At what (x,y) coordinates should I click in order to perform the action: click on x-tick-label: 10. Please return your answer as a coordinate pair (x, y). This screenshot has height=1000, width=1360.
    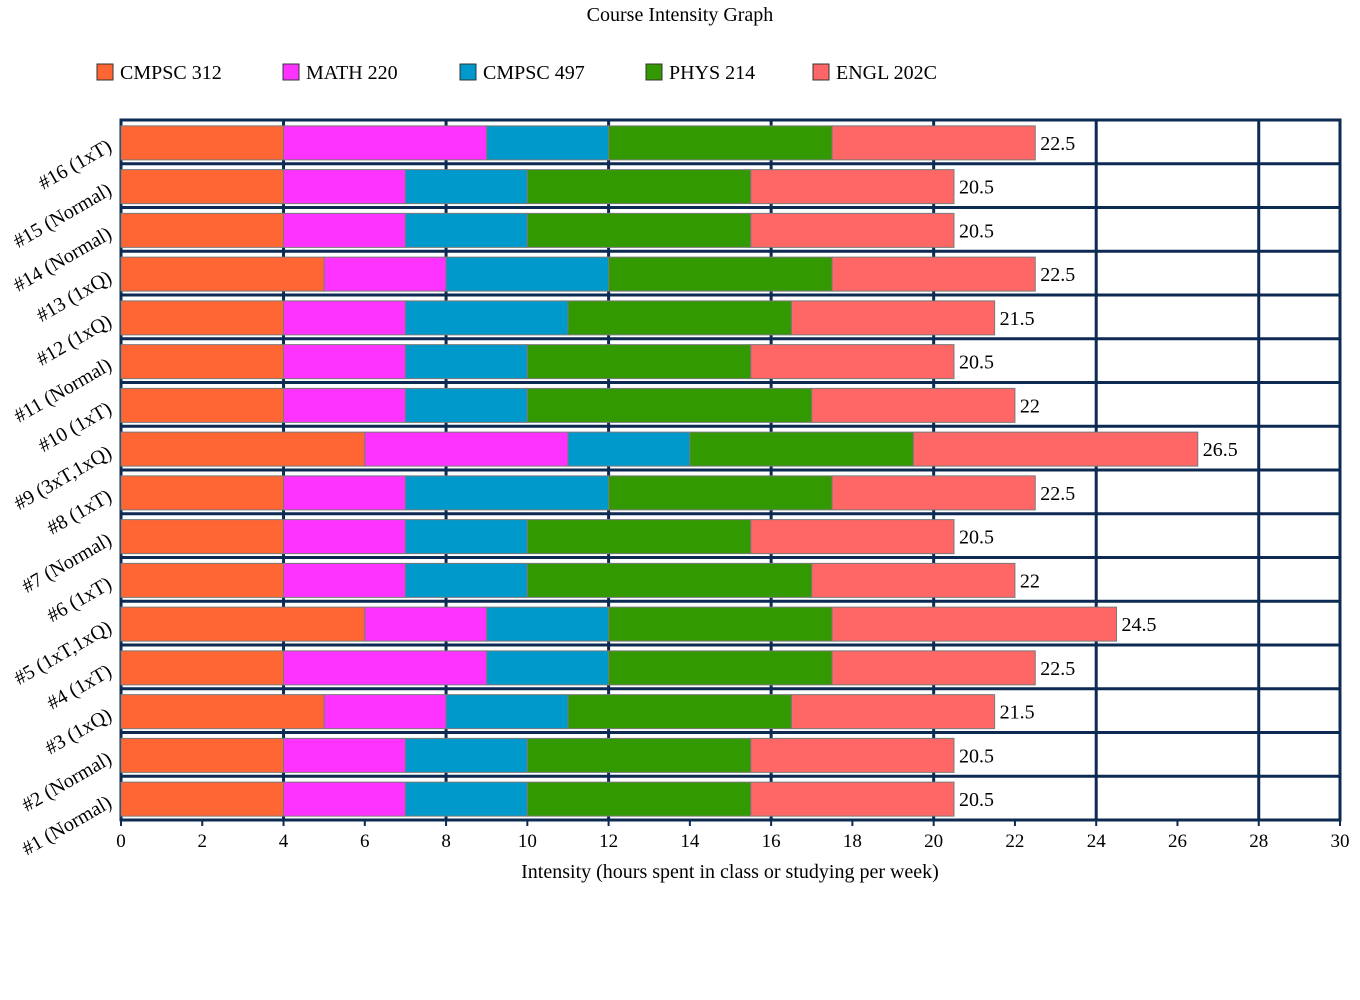
    Looking at the image, I should click on (527, 841).